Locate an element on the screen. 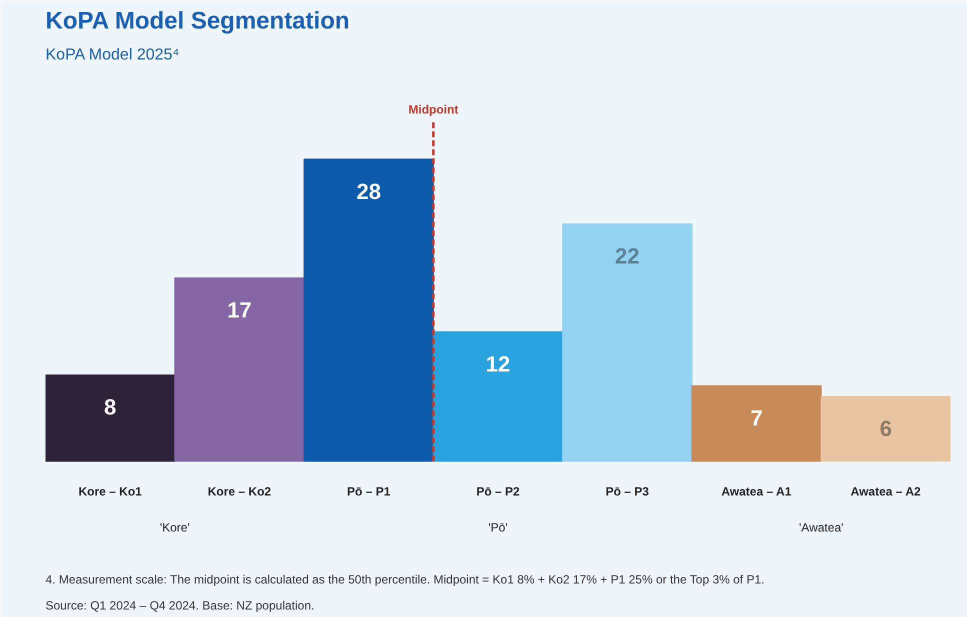 The height and width of the screenshot is (617, 967). data-label: 12 is located at coordinates (498, 364).